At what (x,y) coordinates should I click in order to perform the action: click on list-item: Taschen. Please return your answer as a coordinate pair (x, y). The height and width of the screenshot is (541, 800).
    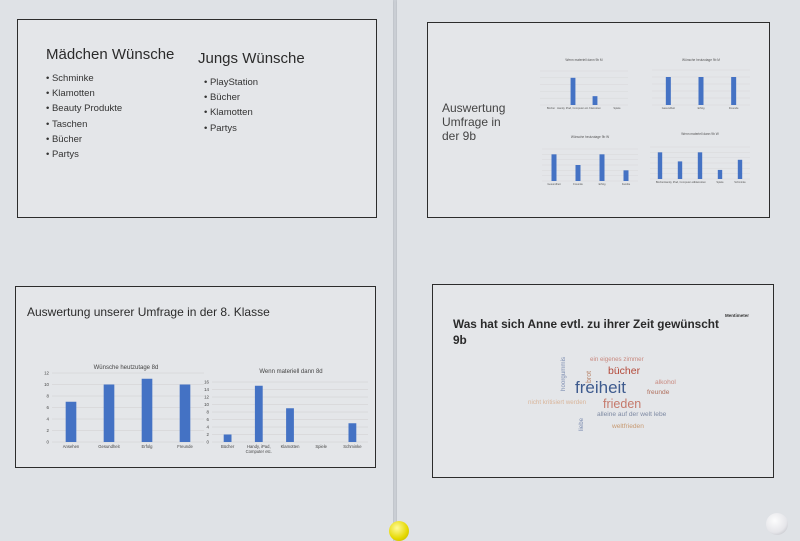
    Looking at the image, I should click on (84, 124).